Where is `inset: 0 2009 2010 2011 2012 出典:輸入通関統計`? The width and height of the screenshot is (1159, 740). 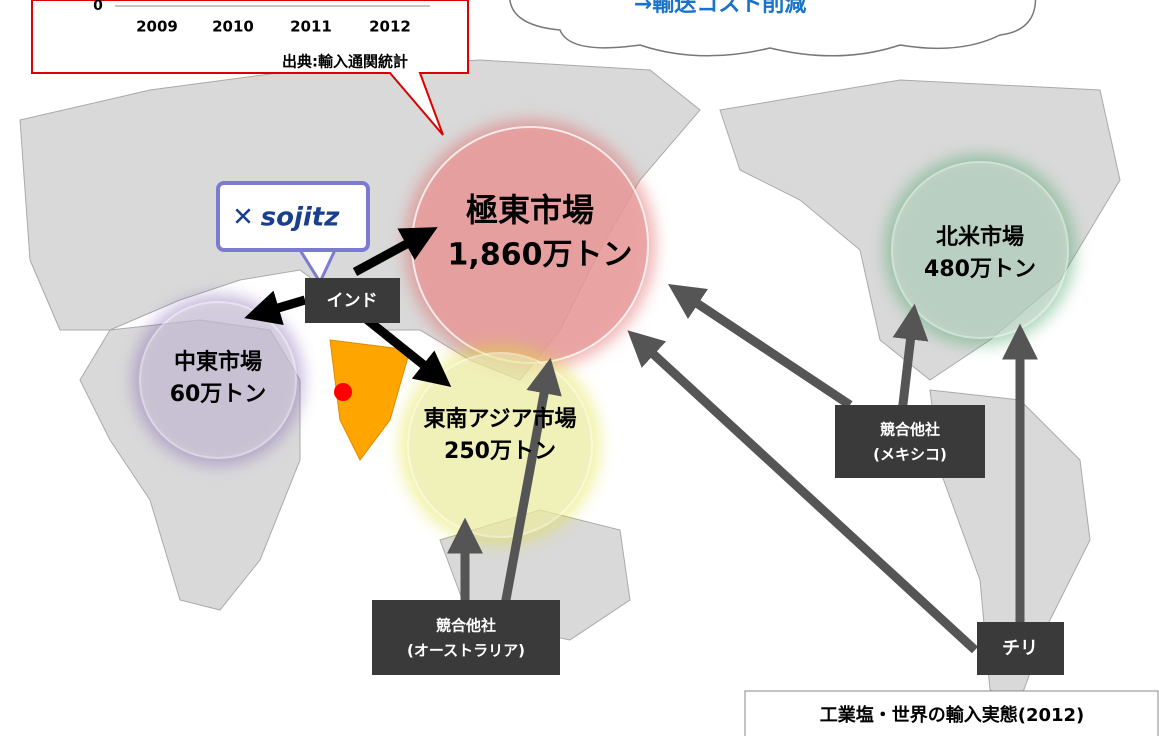
inset: 0 2009 2010 2011 2012 出典:輸入通関統計 is located at coordinates (250, 68).